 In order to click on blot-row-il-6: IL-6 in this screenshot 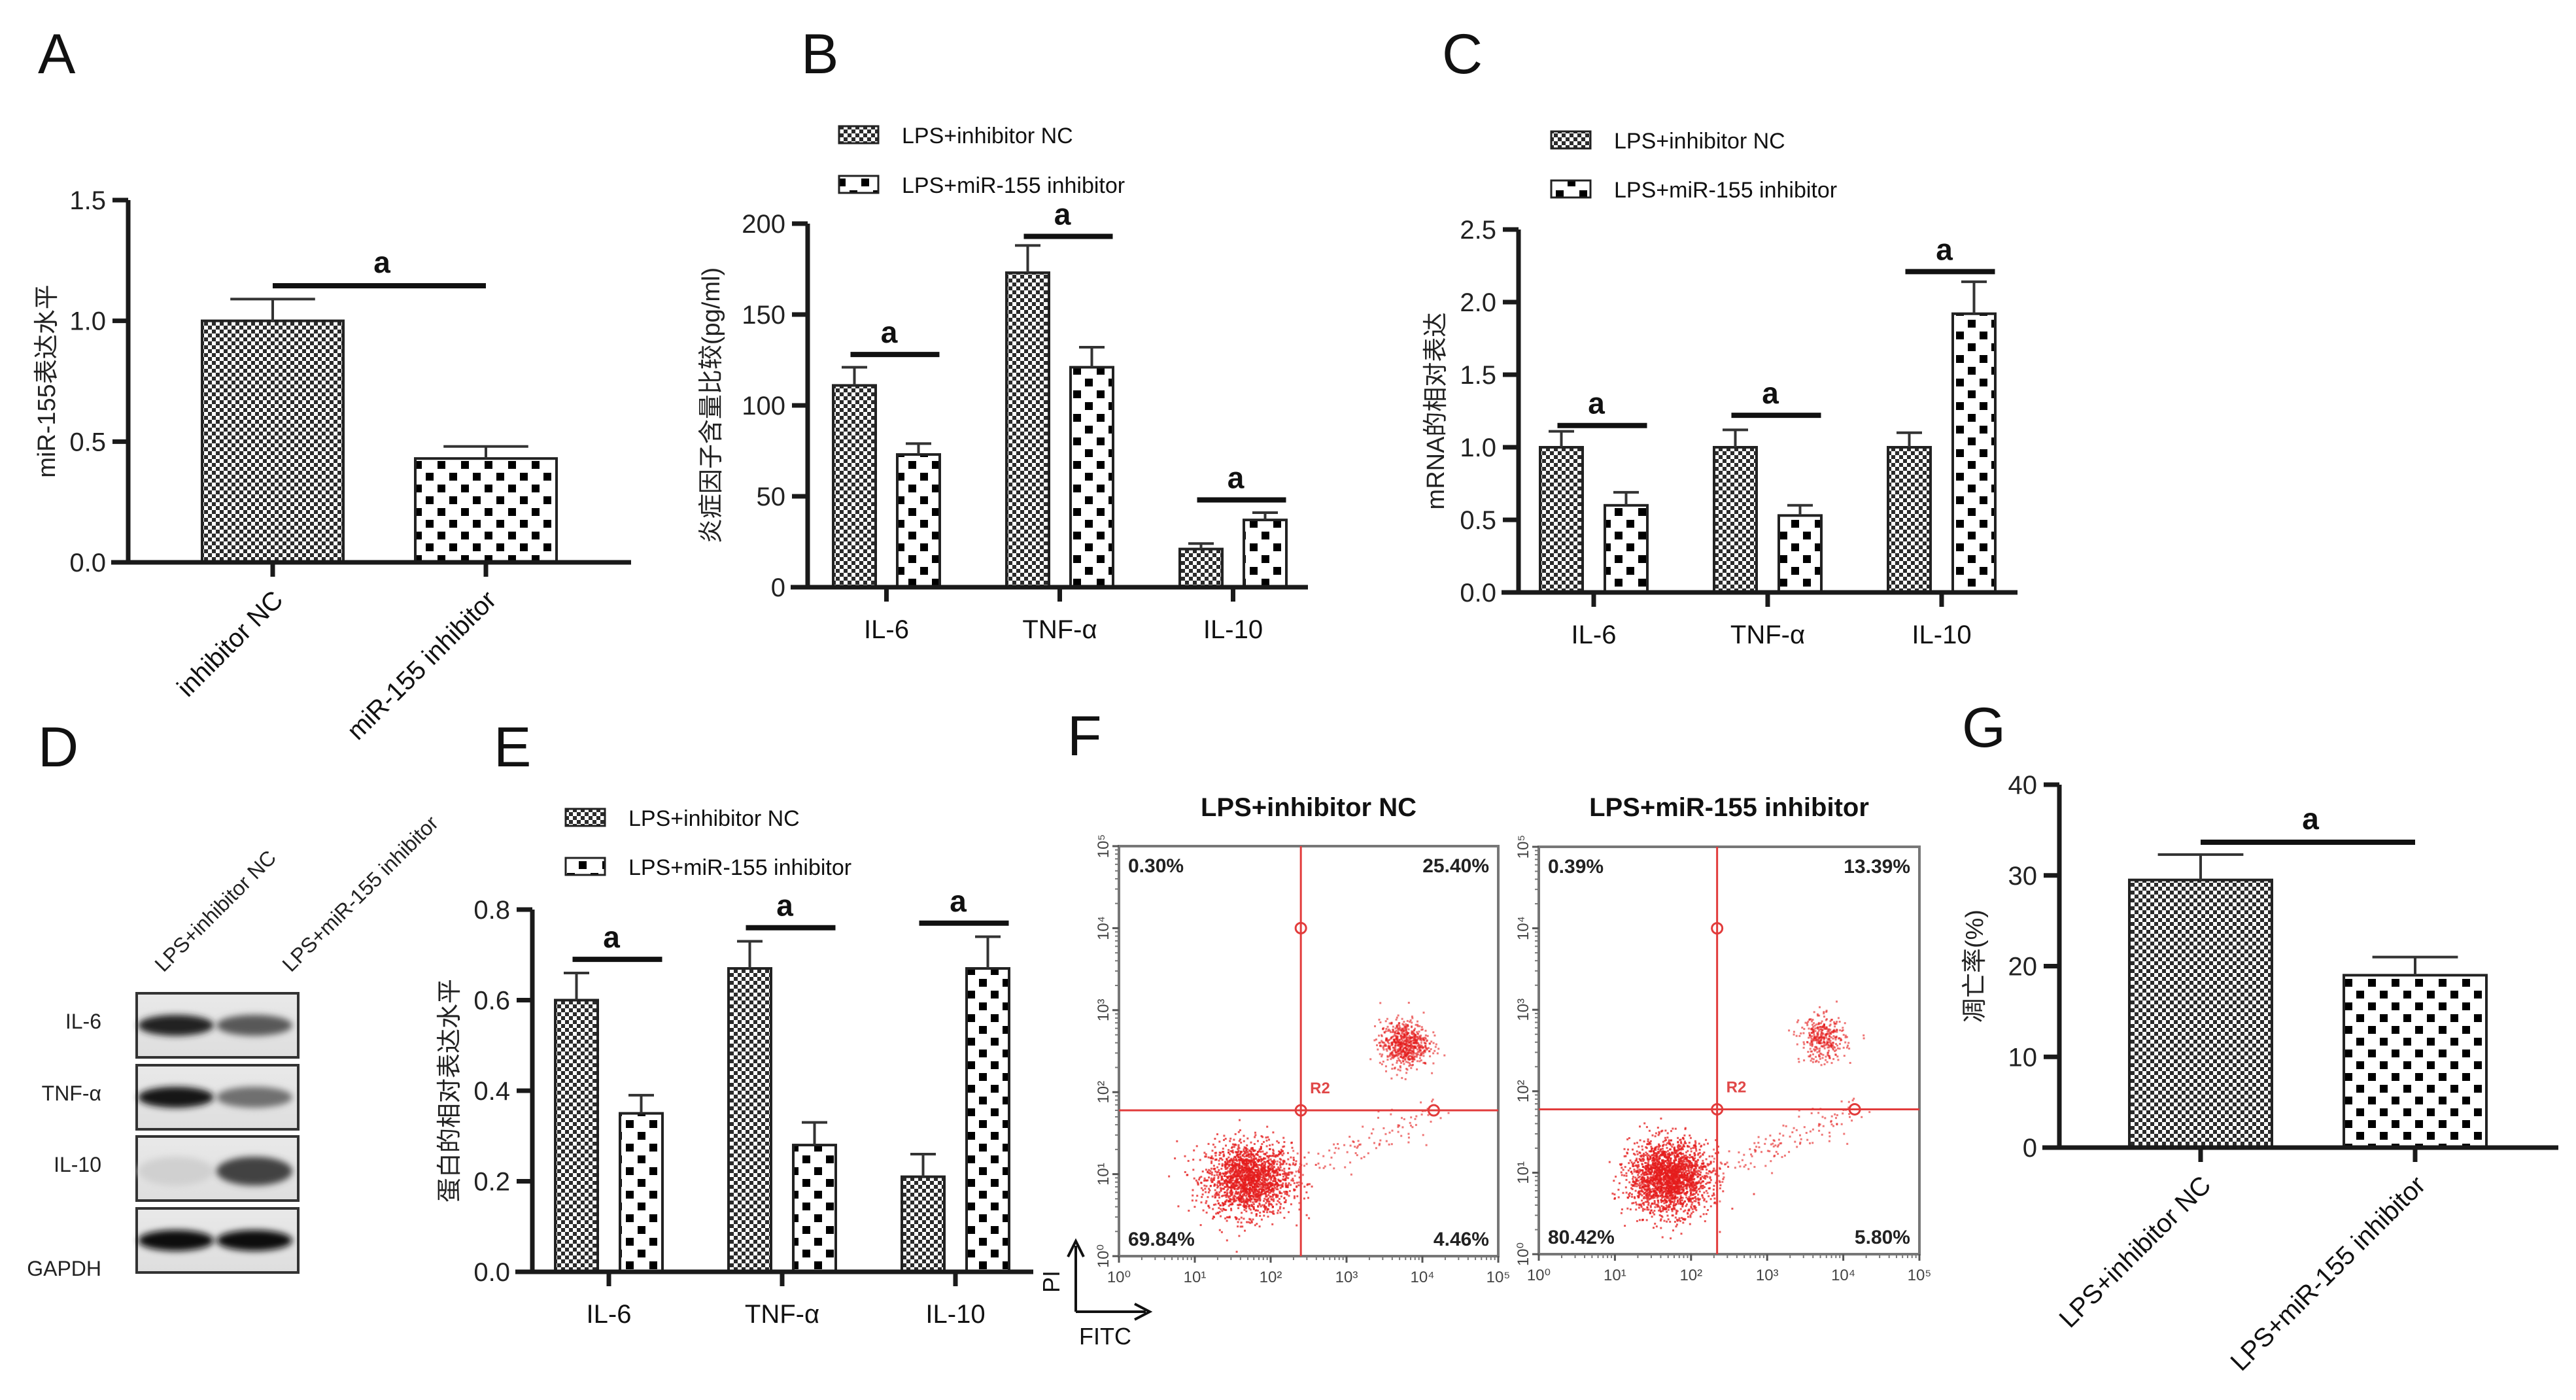, I will do `click(182, 1025)`.